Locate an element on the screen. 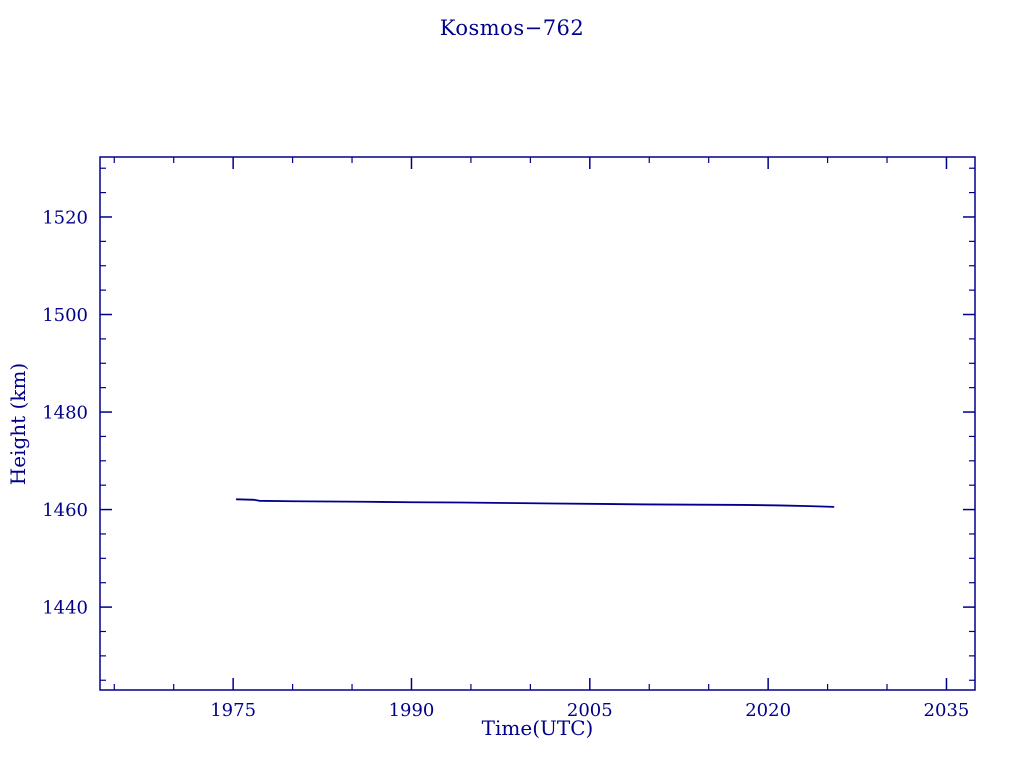 The height and width of the screenshot is (768, 1024). x-tick-labels: 1975 1990 2005 2020 2035 is located at coordinates (589, 710).